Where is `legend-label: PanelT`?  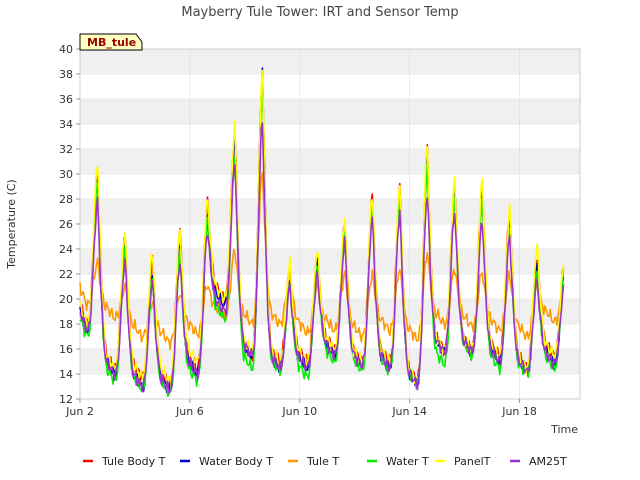 legend-label: PanelT is located at coordinates (472, 461).